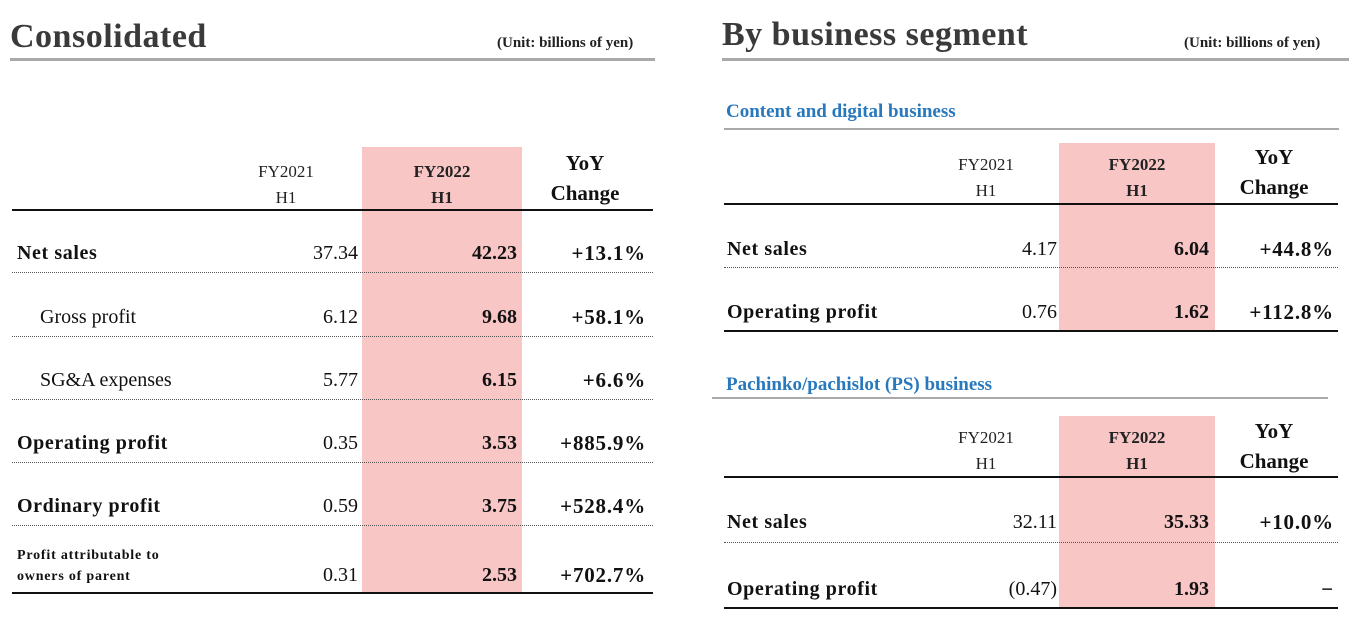  What do you see at coordinates (74, 576) in the screenshot?
I see `row-label-line2: owners of parent` at bounding box center [74, 576].